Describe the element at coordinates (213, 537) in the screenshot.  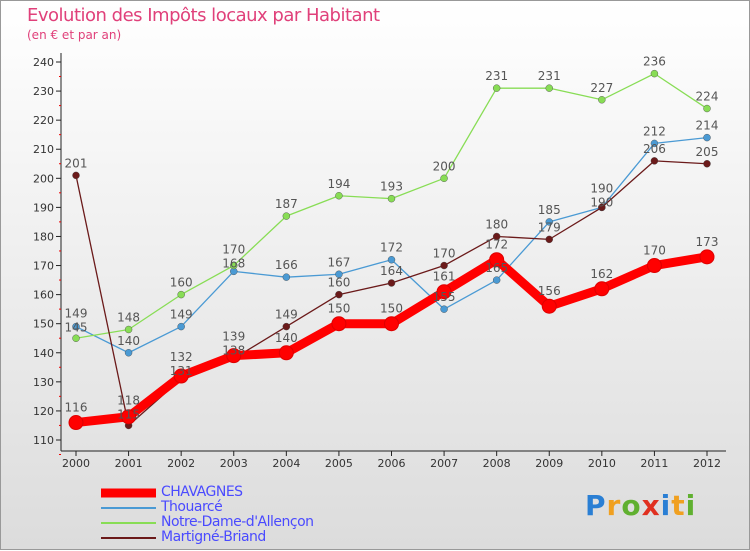
I see `legend-item: Martigné-Briand` at that location.